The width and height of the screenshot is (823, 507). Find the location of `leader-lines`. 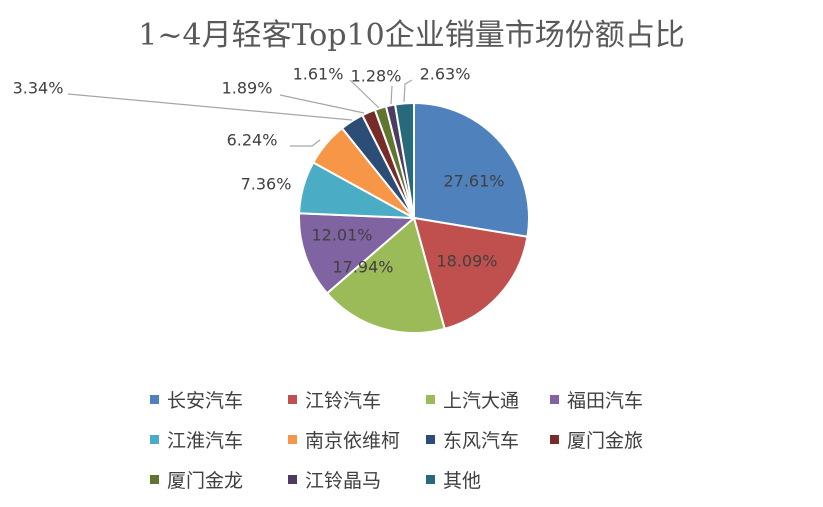

leader-lines is located at coordinates (240, 113).